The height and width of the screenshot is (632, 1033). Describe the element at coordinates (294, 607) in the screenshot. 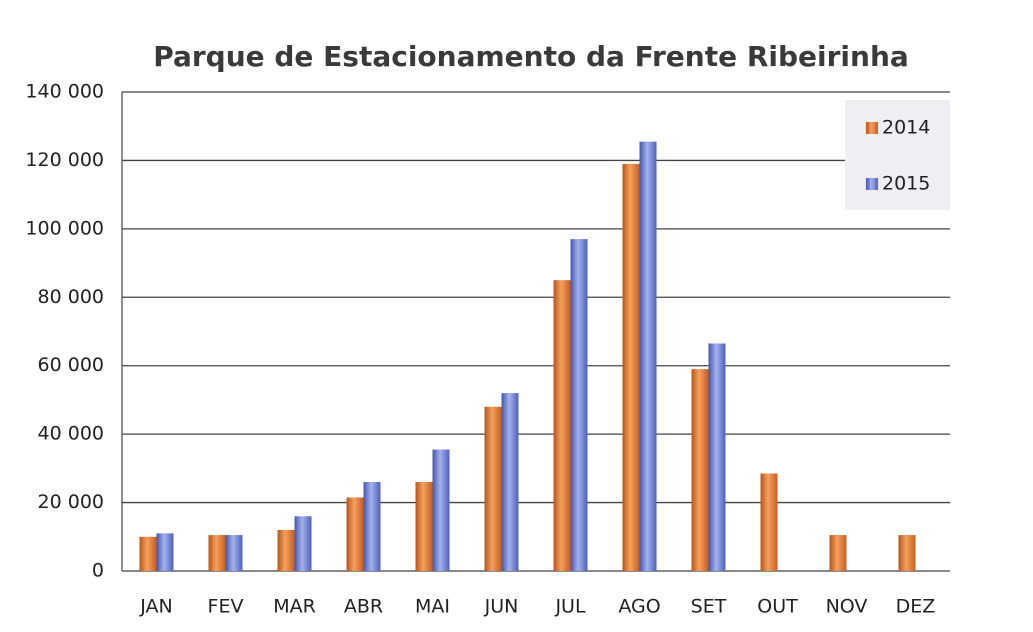

I see `x-tick-label: MAR` at that location.